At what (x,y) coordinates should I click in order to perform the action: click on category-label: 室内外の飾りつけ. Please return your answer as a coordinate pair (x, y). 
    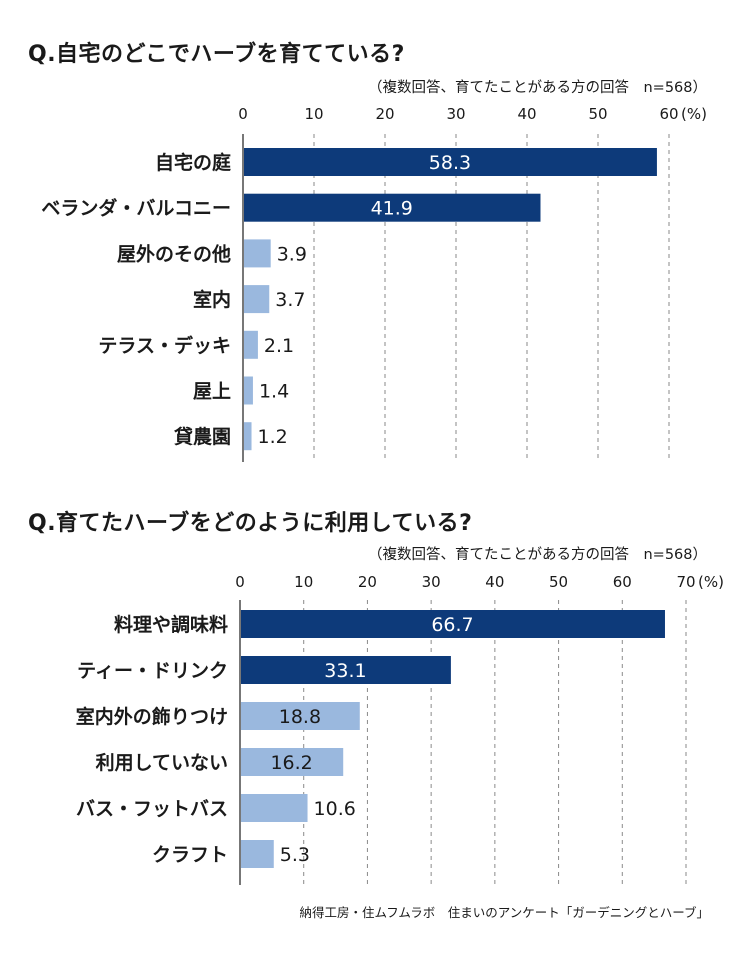
    Looking at the image, I should click on (152, 716).